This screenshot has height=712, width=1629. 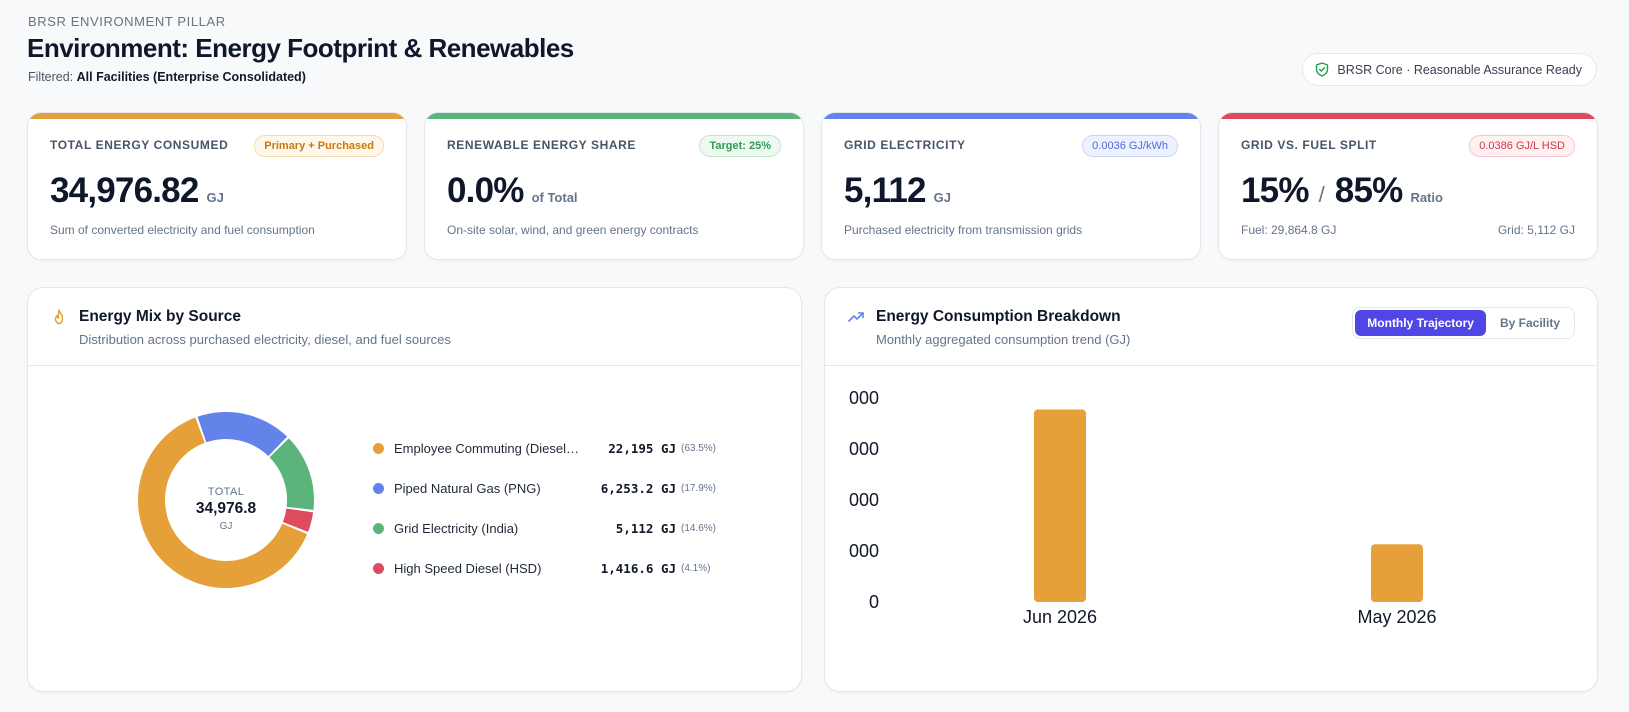 What do you see at coordinates (638, 568) in the screenshot?
I see `legend-source-value: 1,416.6 GJ` at bounding box center [638, 568].